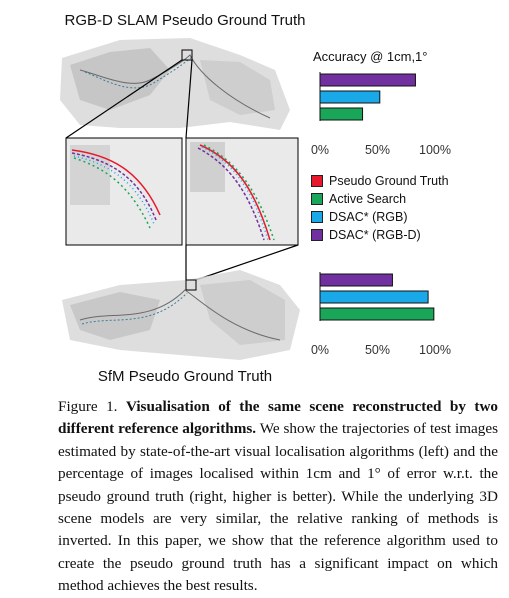 This screenshot has height=598, width=509. I want to click on caption-label: Figure 1., so click(88, 406).